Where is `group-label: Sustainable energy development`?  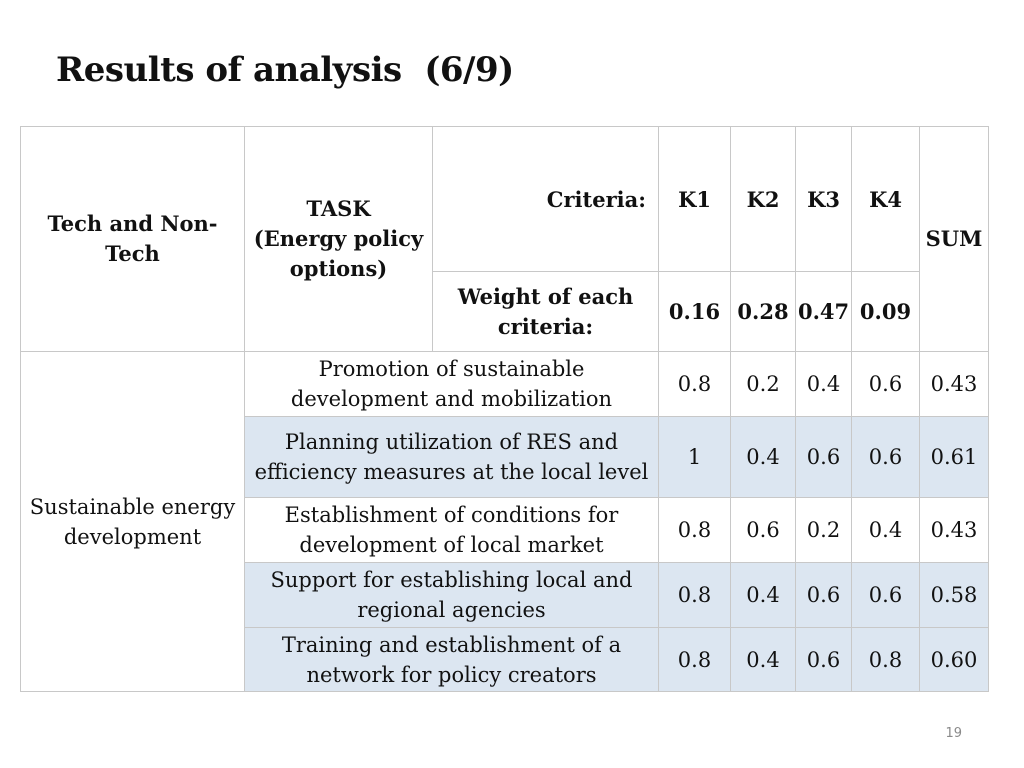
group-label: Sustainable energy development is located at coordinates (132, 521).